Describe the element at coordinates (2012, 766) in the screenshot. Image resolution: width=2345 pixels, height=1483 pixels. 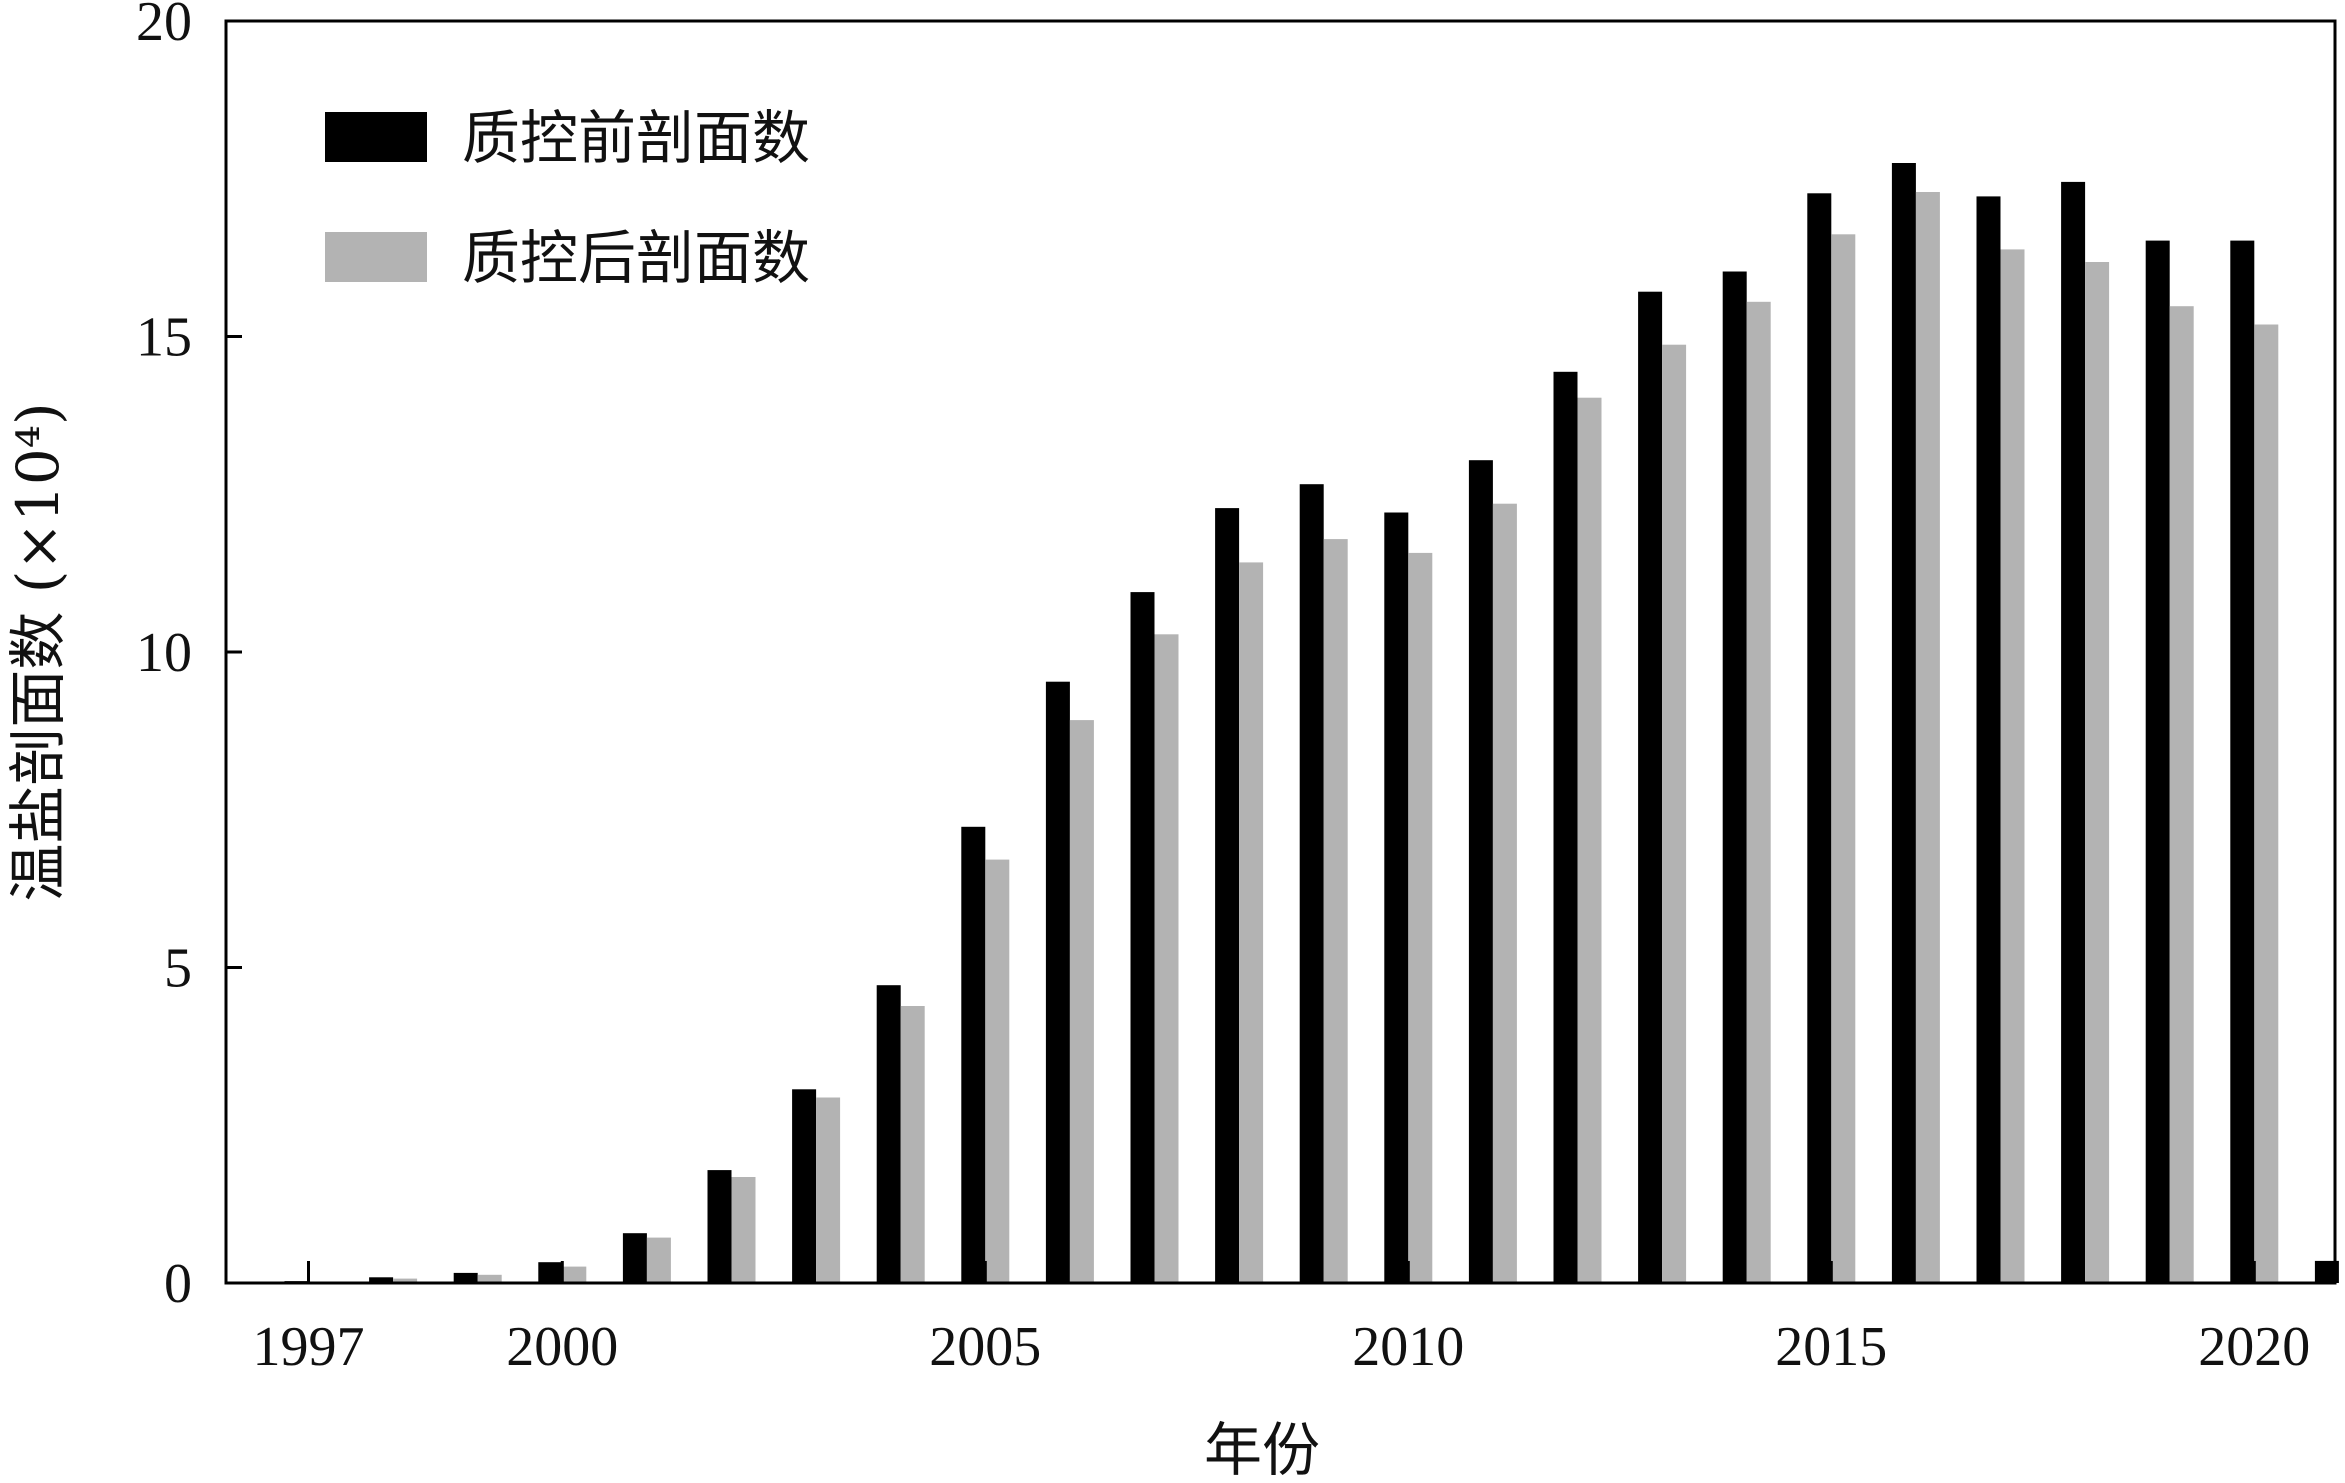
I see `bar-after-qc-2017` at that location.